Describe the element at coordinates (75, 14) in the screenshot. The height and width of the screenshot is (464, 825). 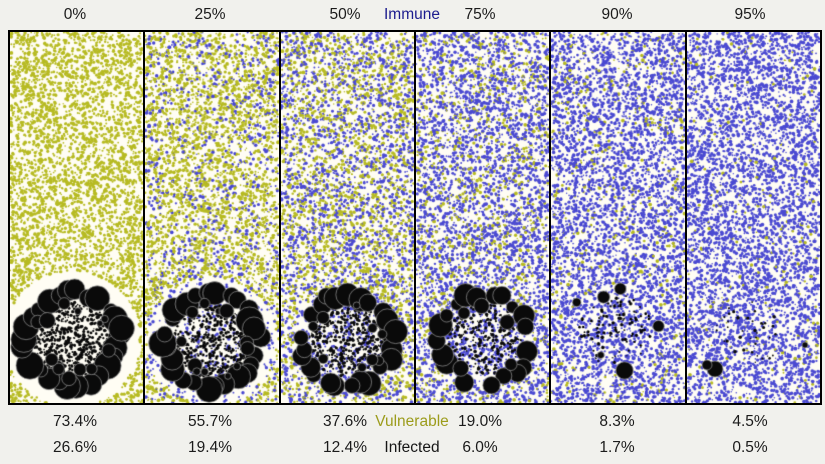
I see `immune-pct-label-0: 0%` at that location.